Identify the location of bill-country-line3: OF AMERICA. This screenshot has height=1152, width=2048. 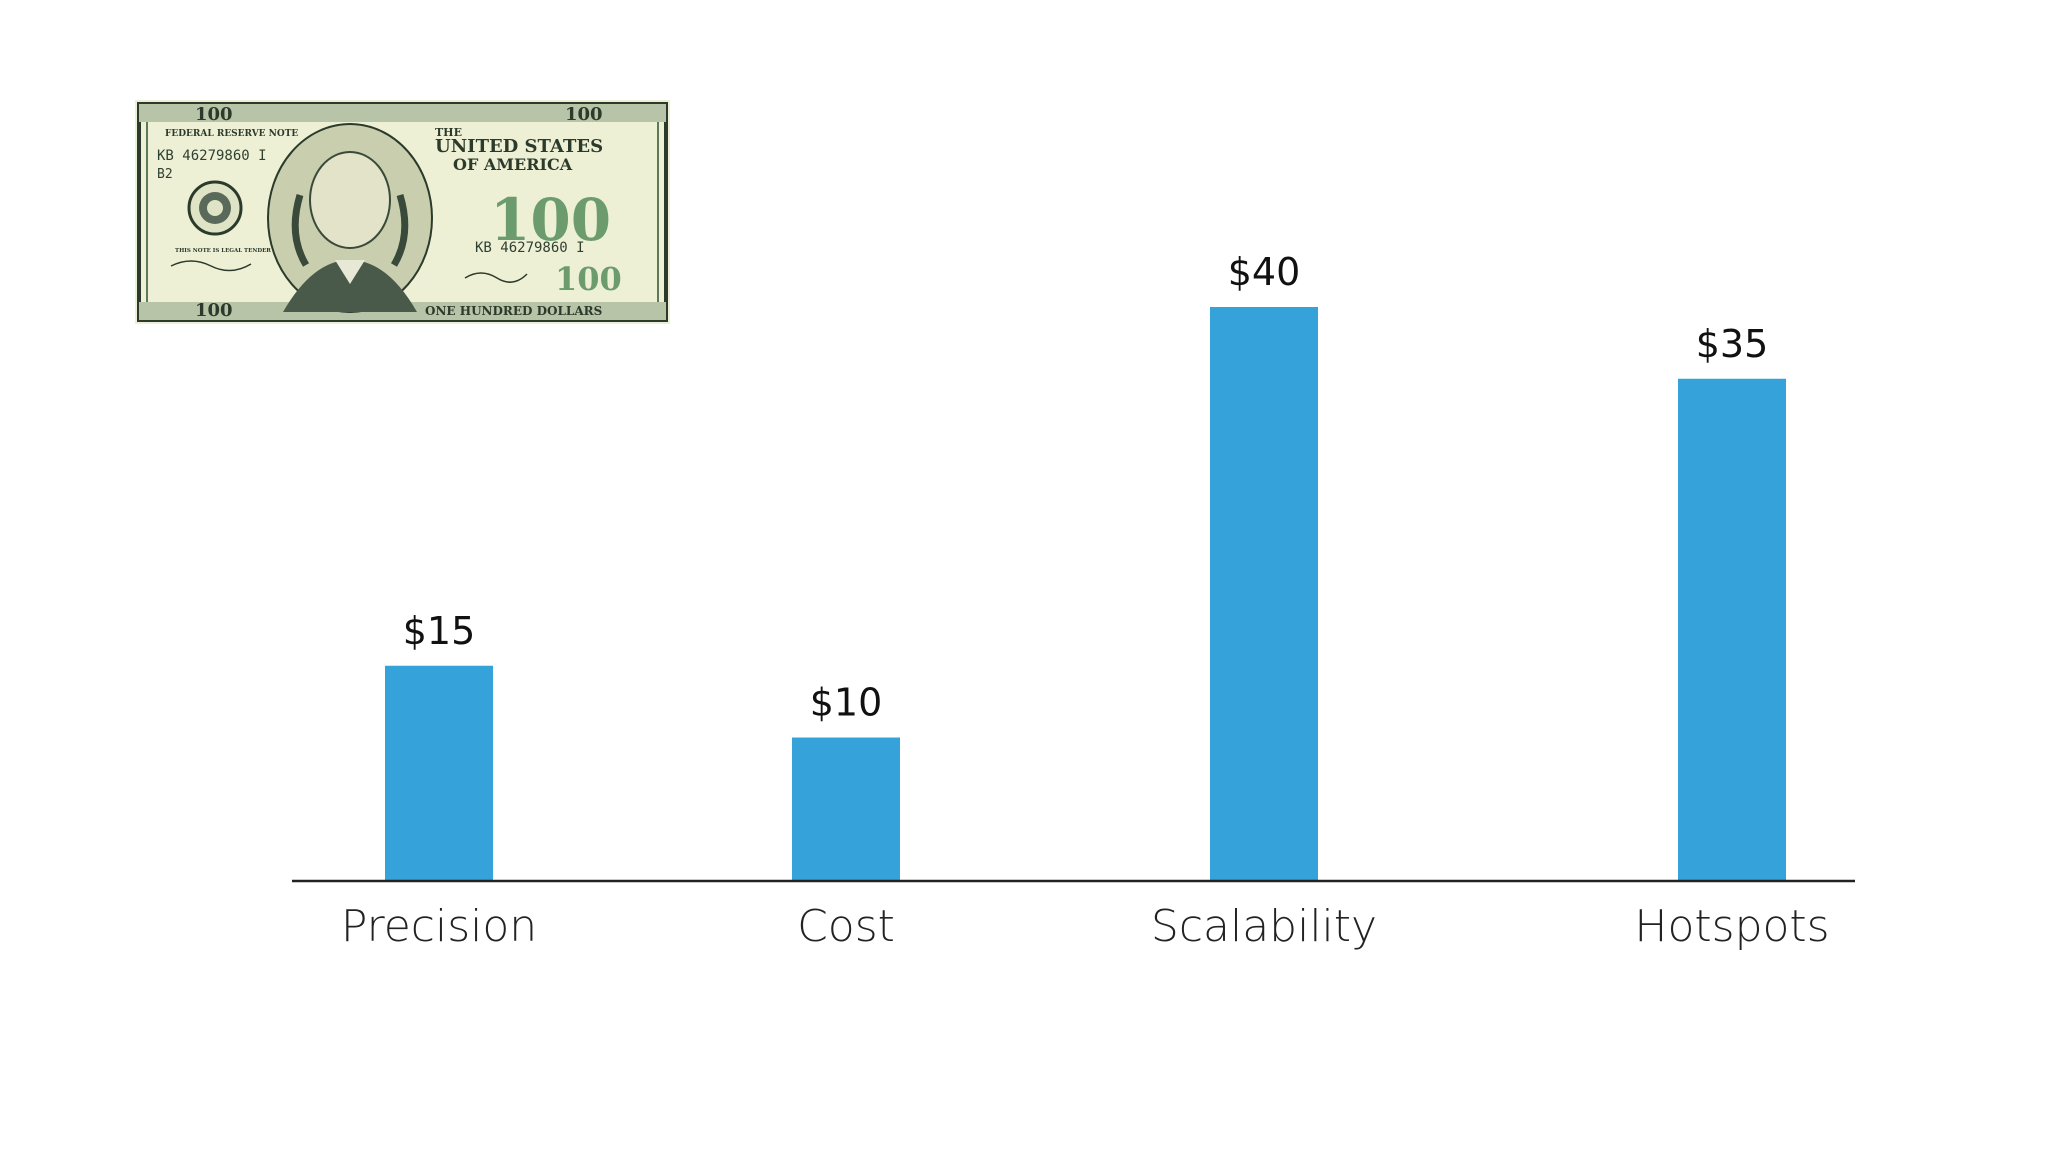
(513, 164).